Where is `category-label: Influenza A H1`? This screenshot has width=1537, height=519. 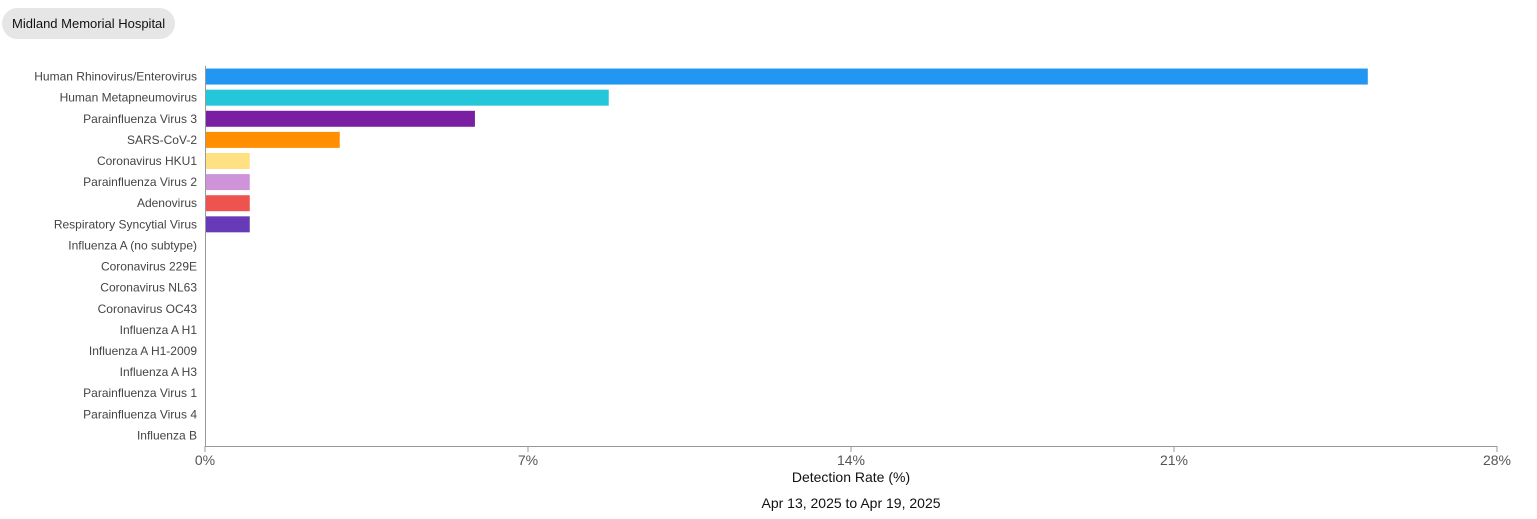
category-label: Influenza A H1 is located at coordinates (159, 330).